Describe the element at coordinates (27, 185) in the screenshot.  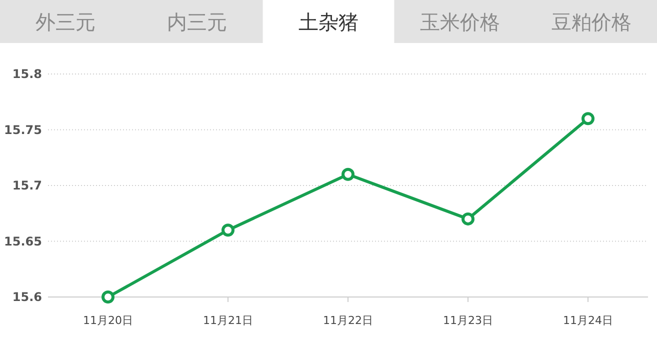
I see `y-tick-label: 15.7` at that location.